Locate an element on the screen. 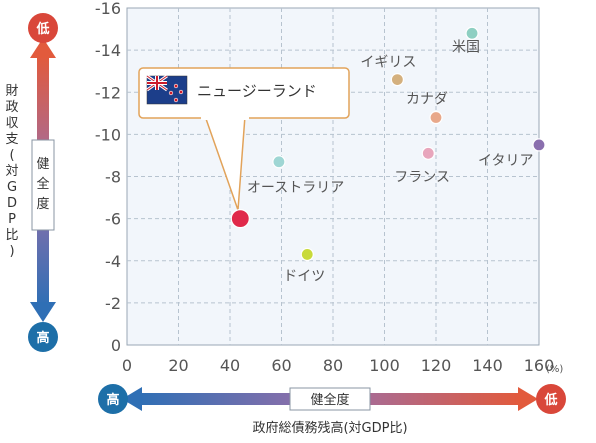 The image size is (596, 443). point-カナダ is located at coordinates (436, 117).